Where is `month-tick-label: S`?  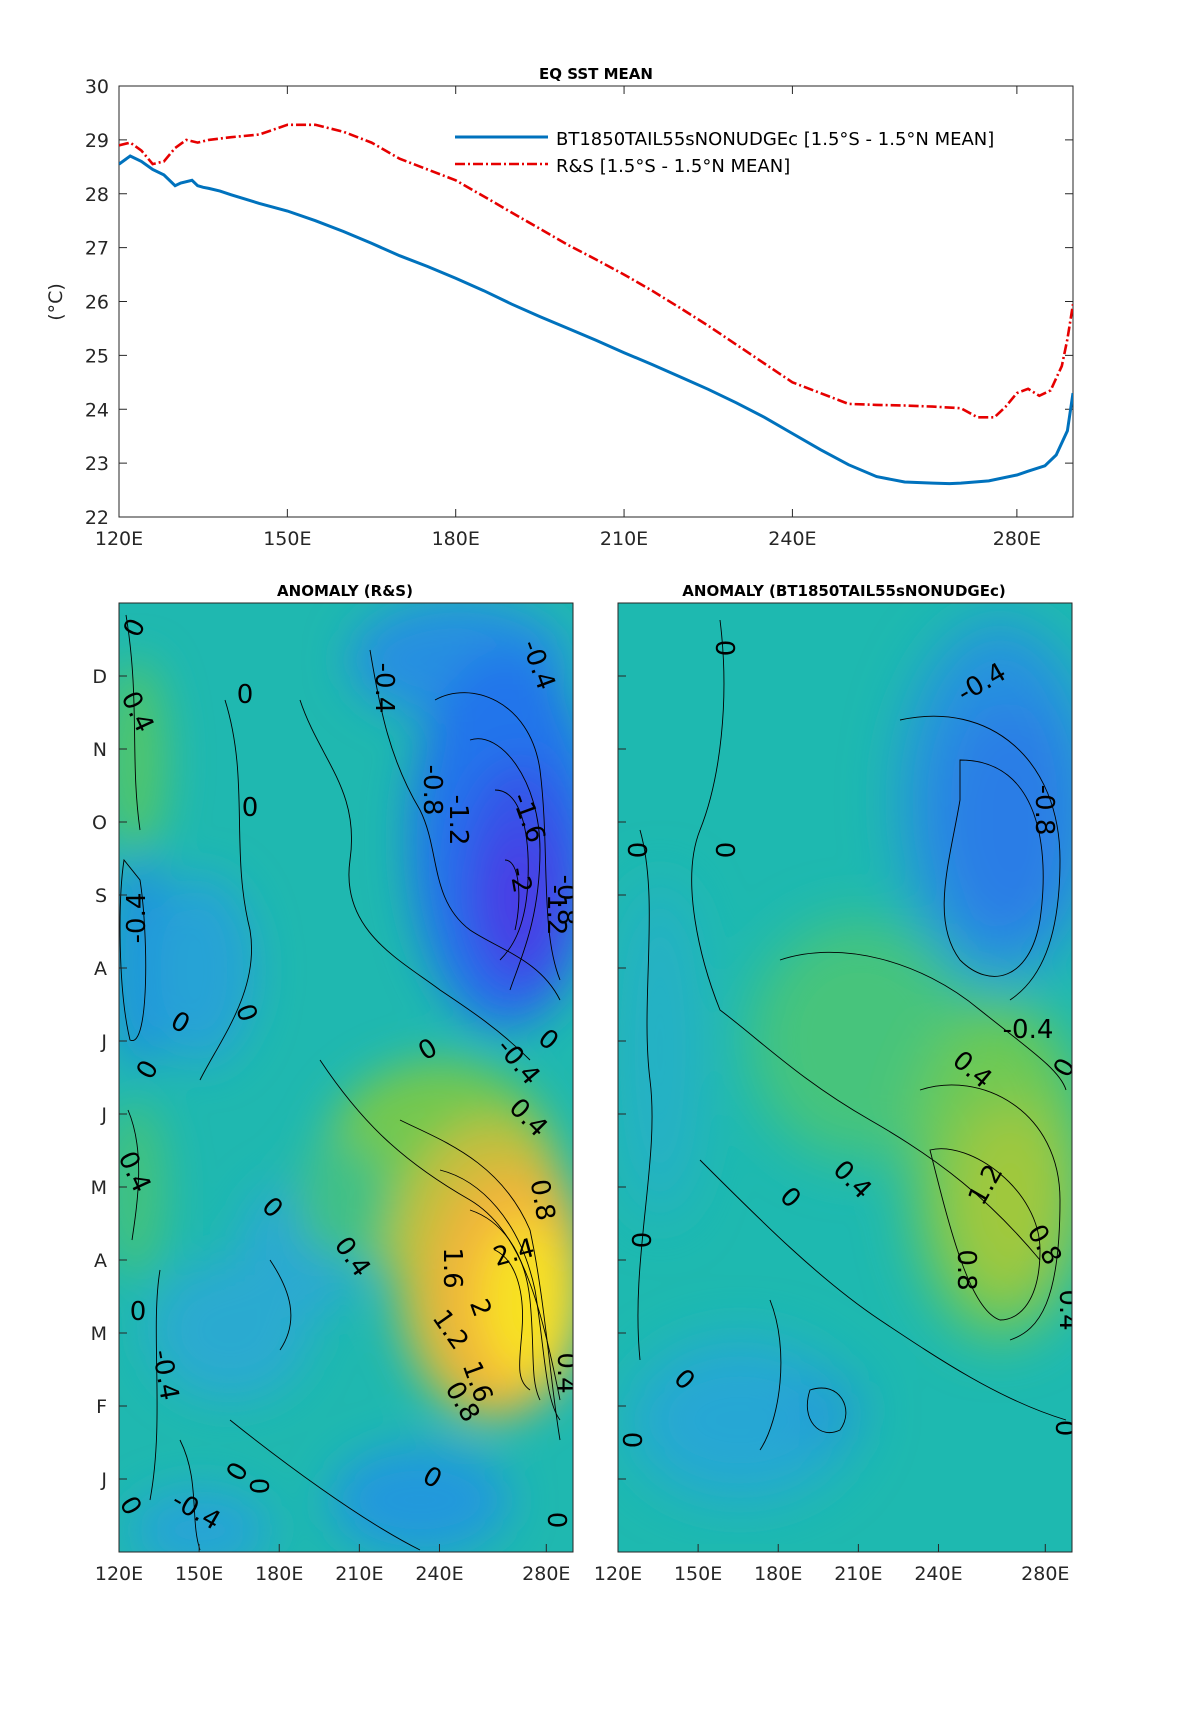 month-tick-label: S is located at coordinates (101, 896).